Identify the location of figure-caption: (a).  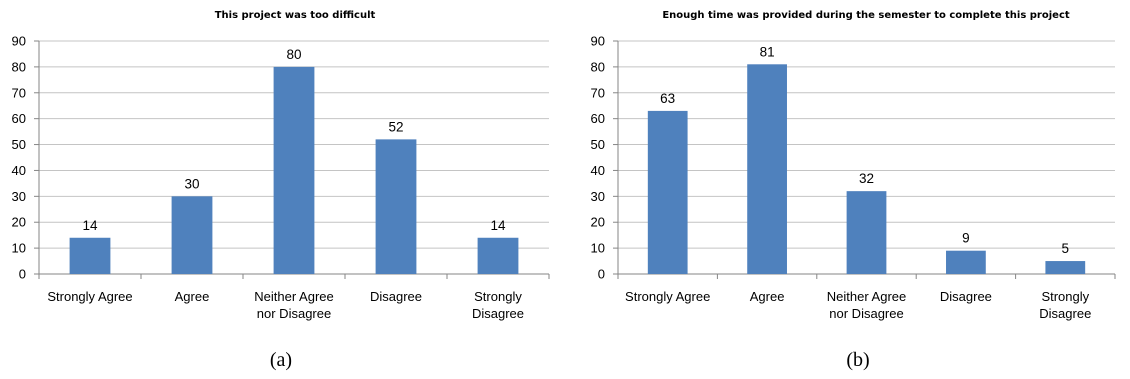
(281, 360).